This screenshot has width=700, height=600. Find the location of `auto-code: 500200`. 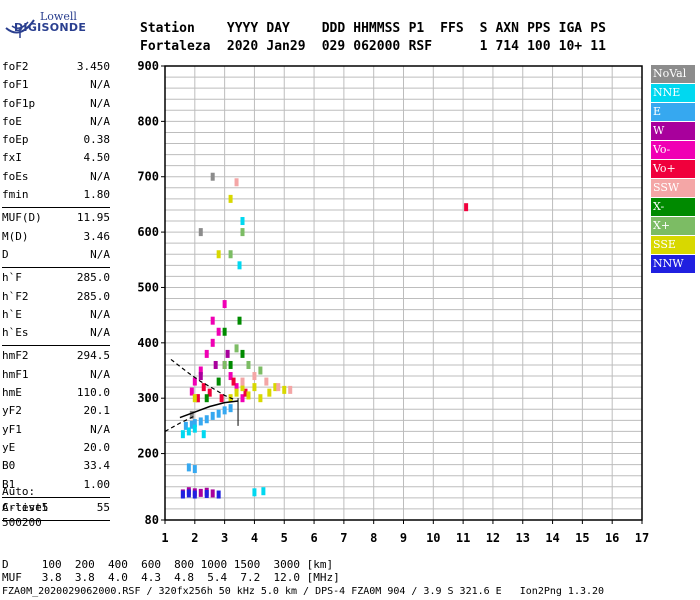

auto-code: 500200 is located at coordinates (22, 522).